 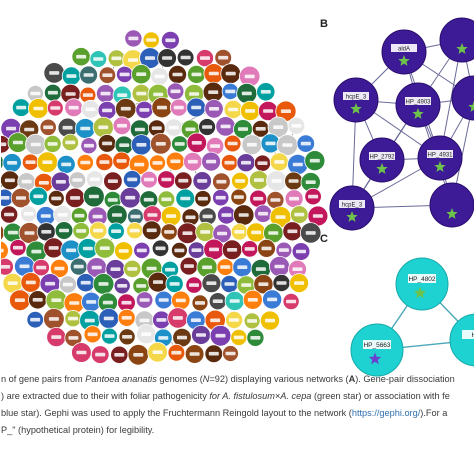 What do you see at coordinates (324, 24) in the screenshot?
I see `panel-b-letter: B` at bounding box center [324, 24].